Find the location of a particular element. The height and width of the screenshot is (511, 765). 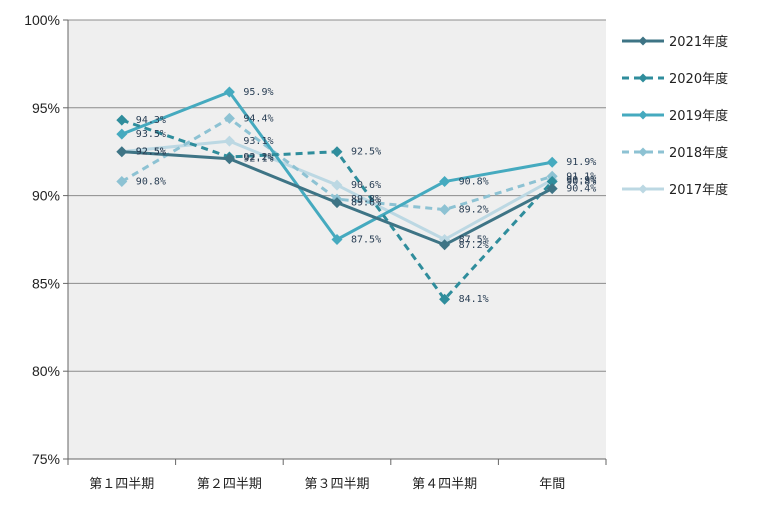

data-label: 87.2% is located at coordinates (474, 245).